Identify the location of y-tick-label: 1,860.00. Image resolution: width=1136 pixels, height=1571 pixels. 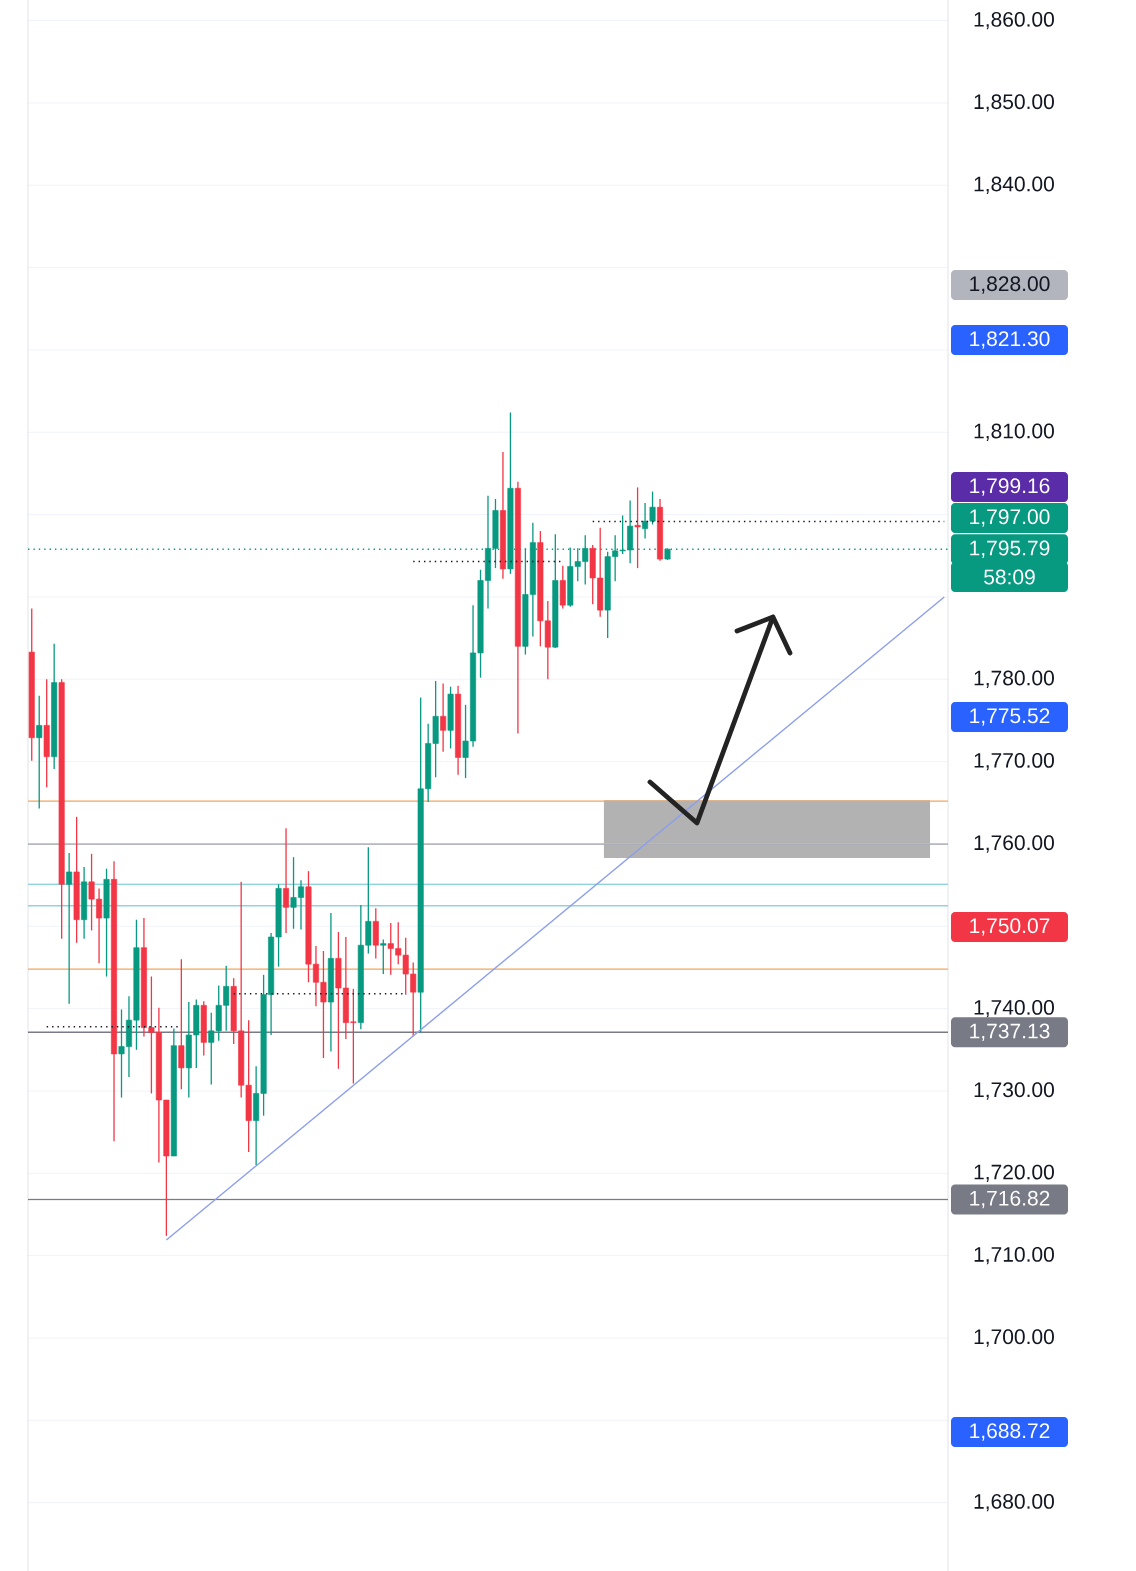
(1014, 20).